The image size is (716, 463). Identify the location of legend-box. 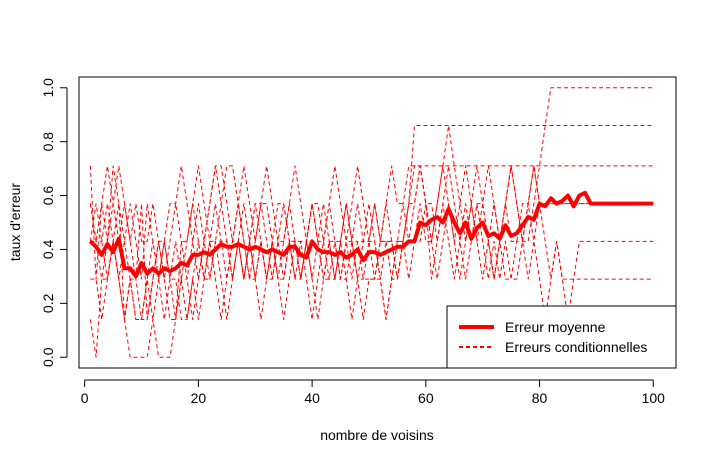
(561, 337).